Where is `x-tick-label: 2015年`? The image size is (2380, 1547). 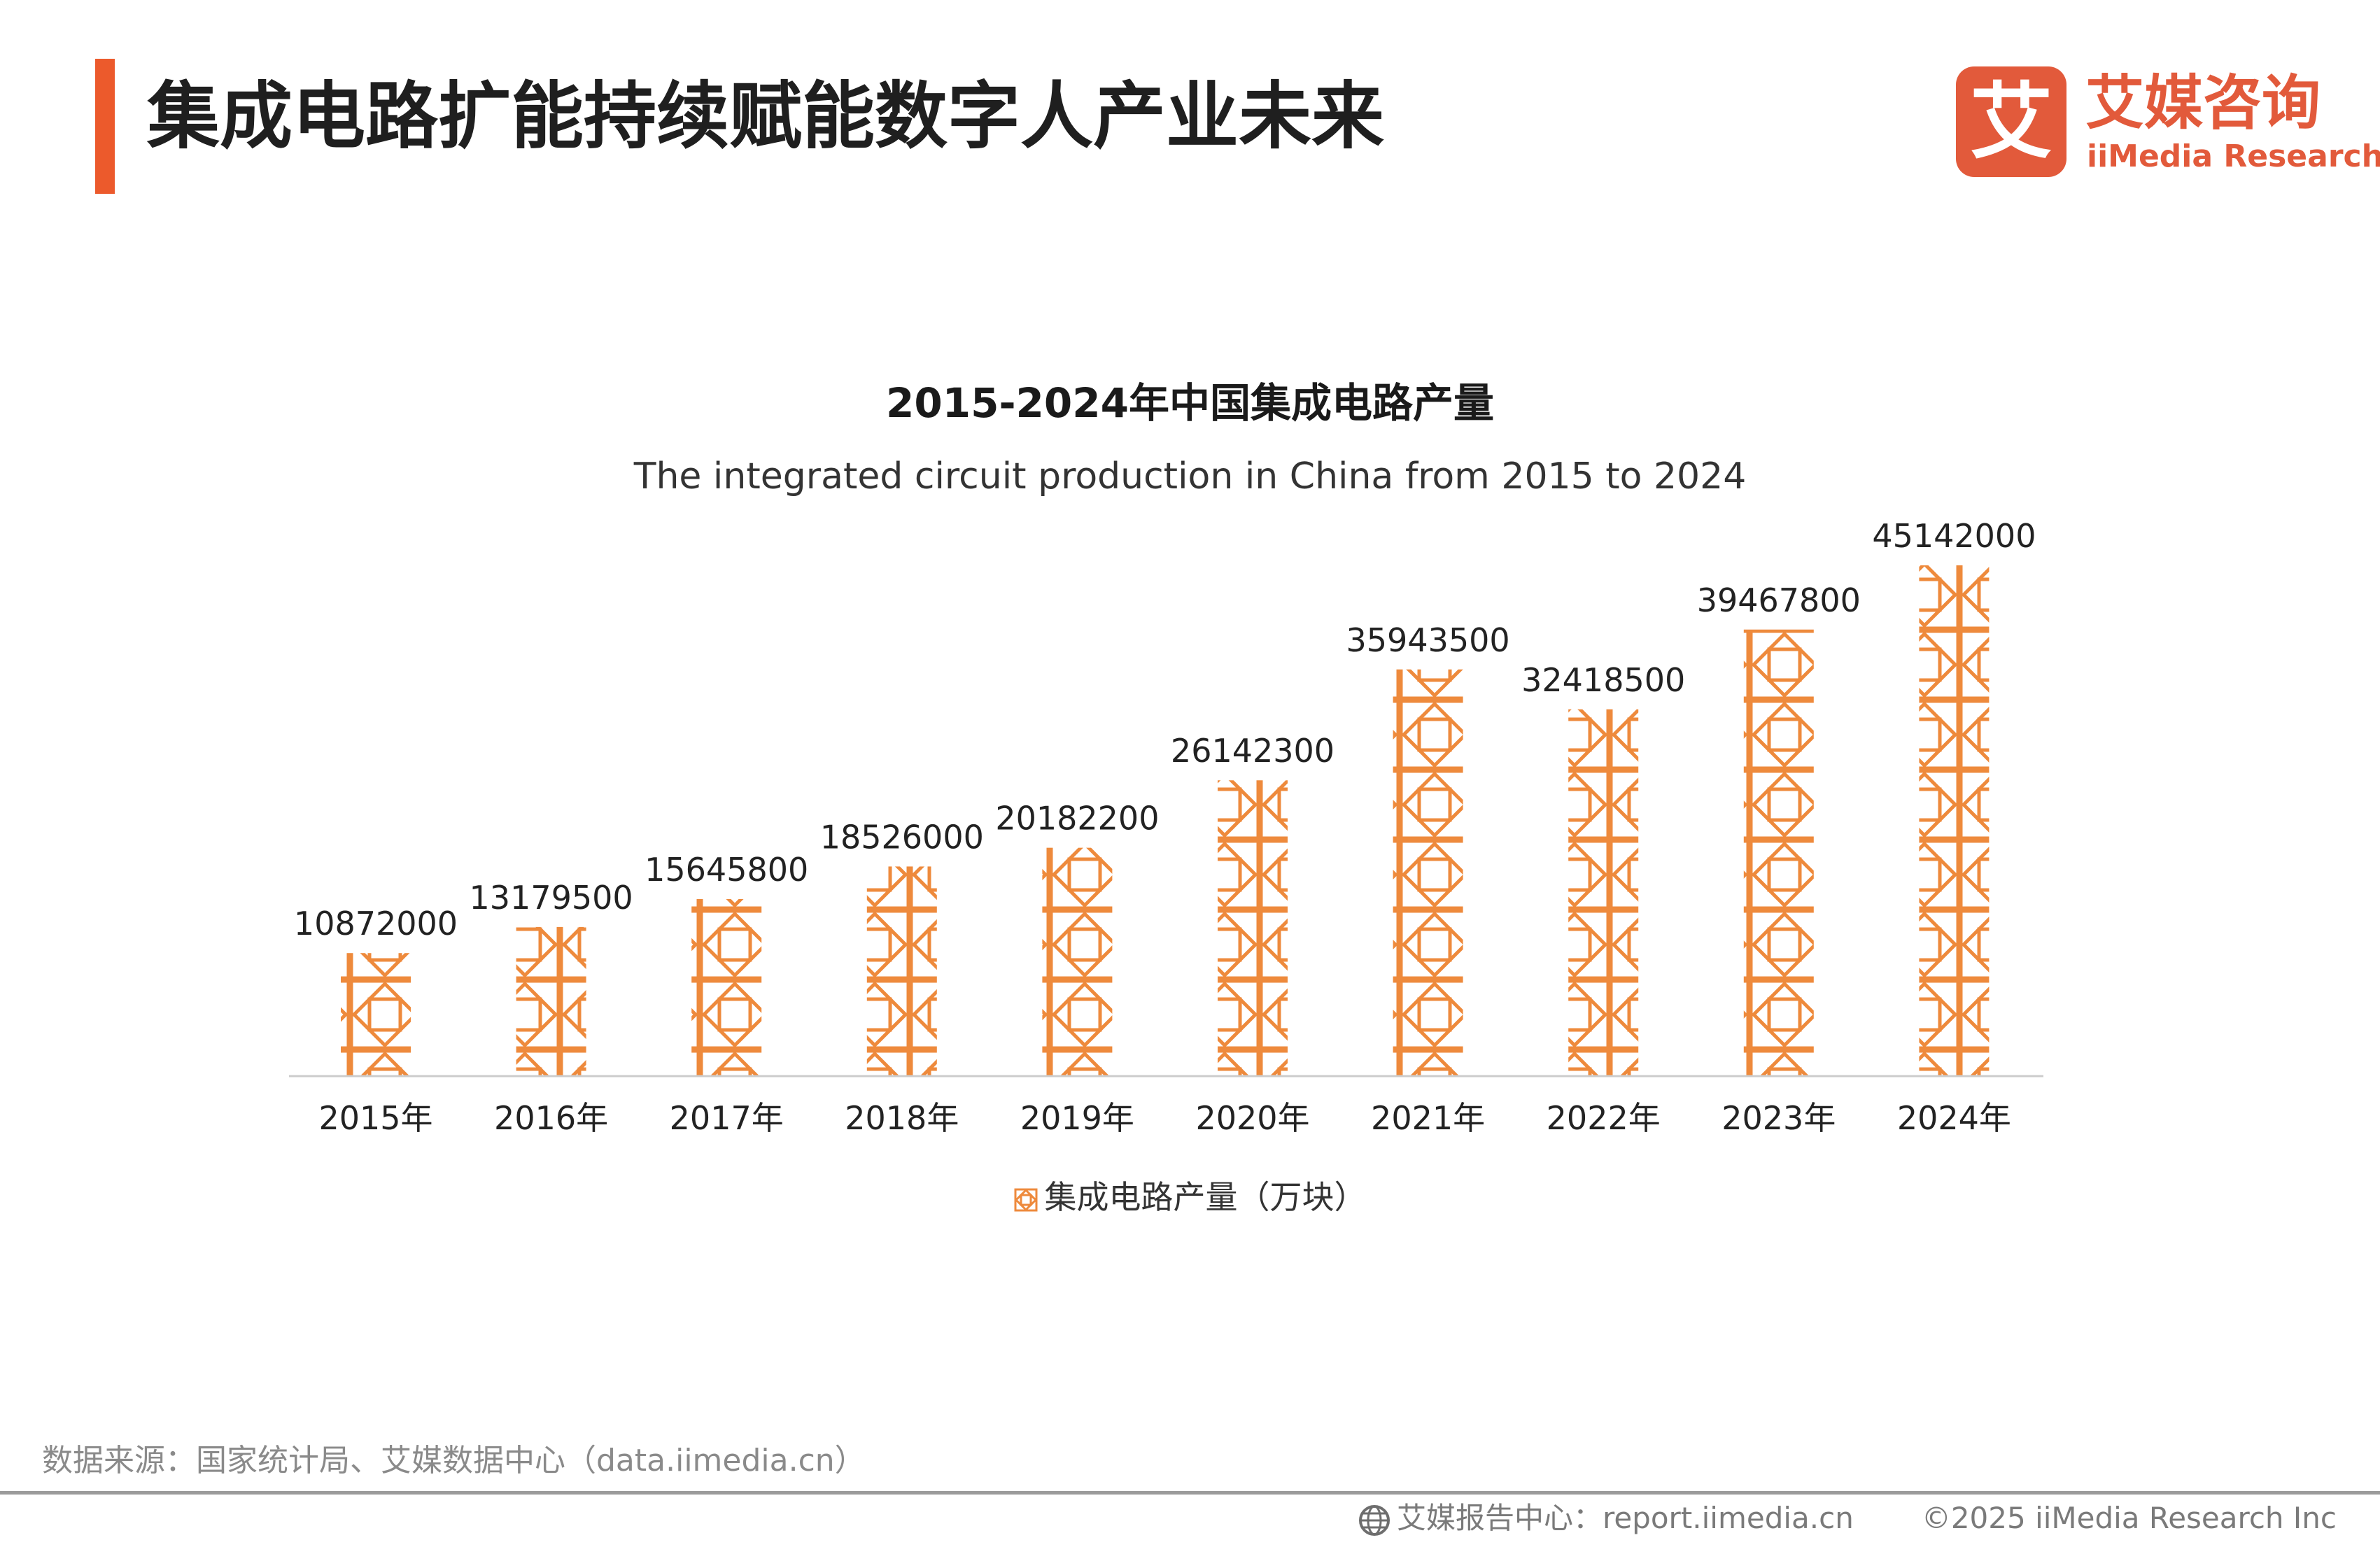 x-tick-label: 2015年 is located at coordinates (375, 1118).